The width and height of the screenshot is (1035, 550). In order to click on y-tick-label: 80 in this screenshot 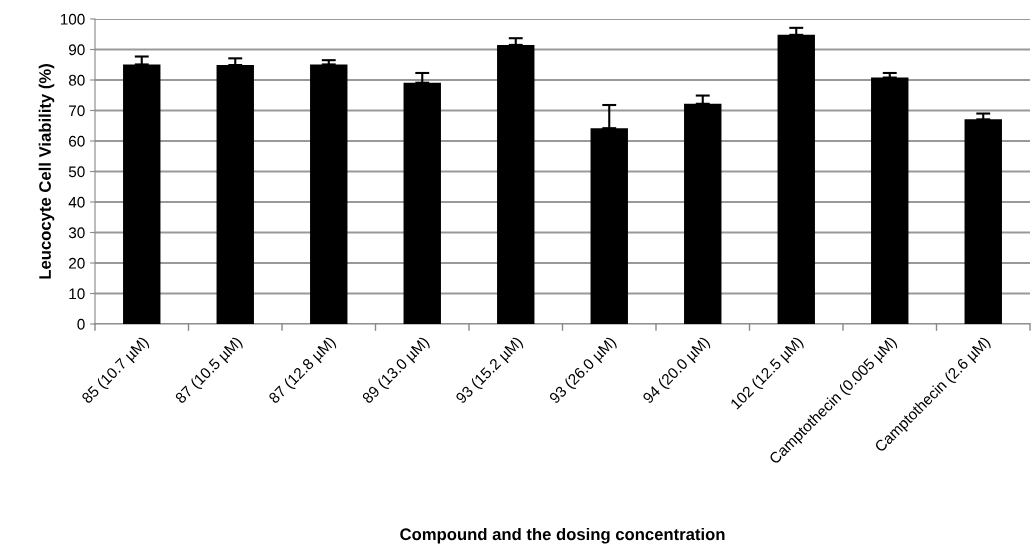, I will do `click(76, 80)`.